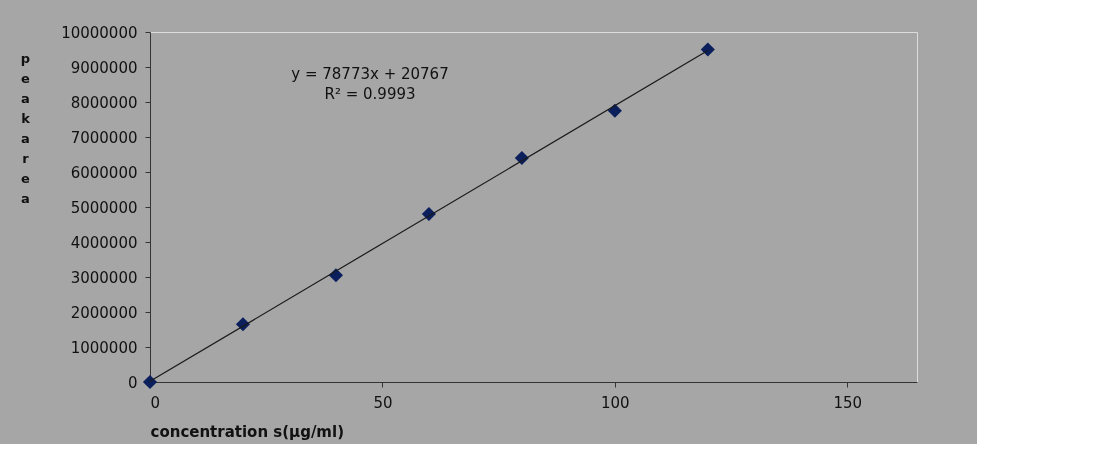 The width and height of the screenshot is (1103, 454). I want to click on y-tick-label: 1000000, so click(104, 347).